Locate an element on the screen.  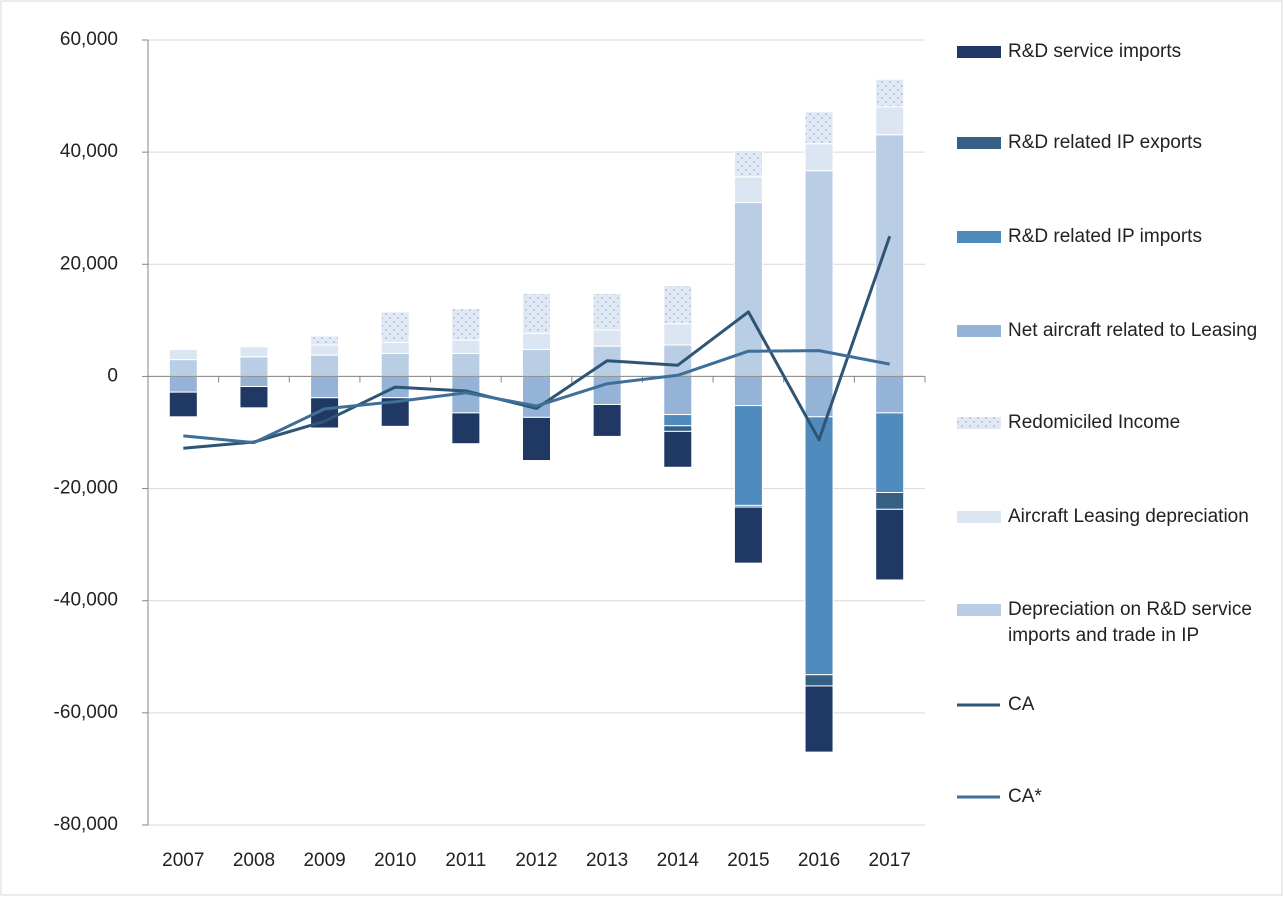
y-tick-label: 40,000 is located at coordinates (89, 151).